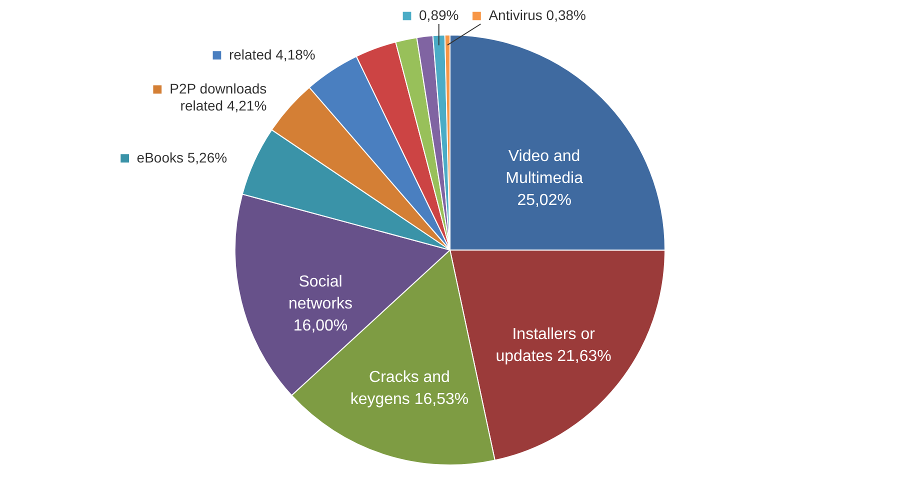 The height and width of the screenshot is (500, 900). Describe the element at coordinates (537, 15) in the screenshot. I see `legend-label: Antivirus 0,38%` at that location.